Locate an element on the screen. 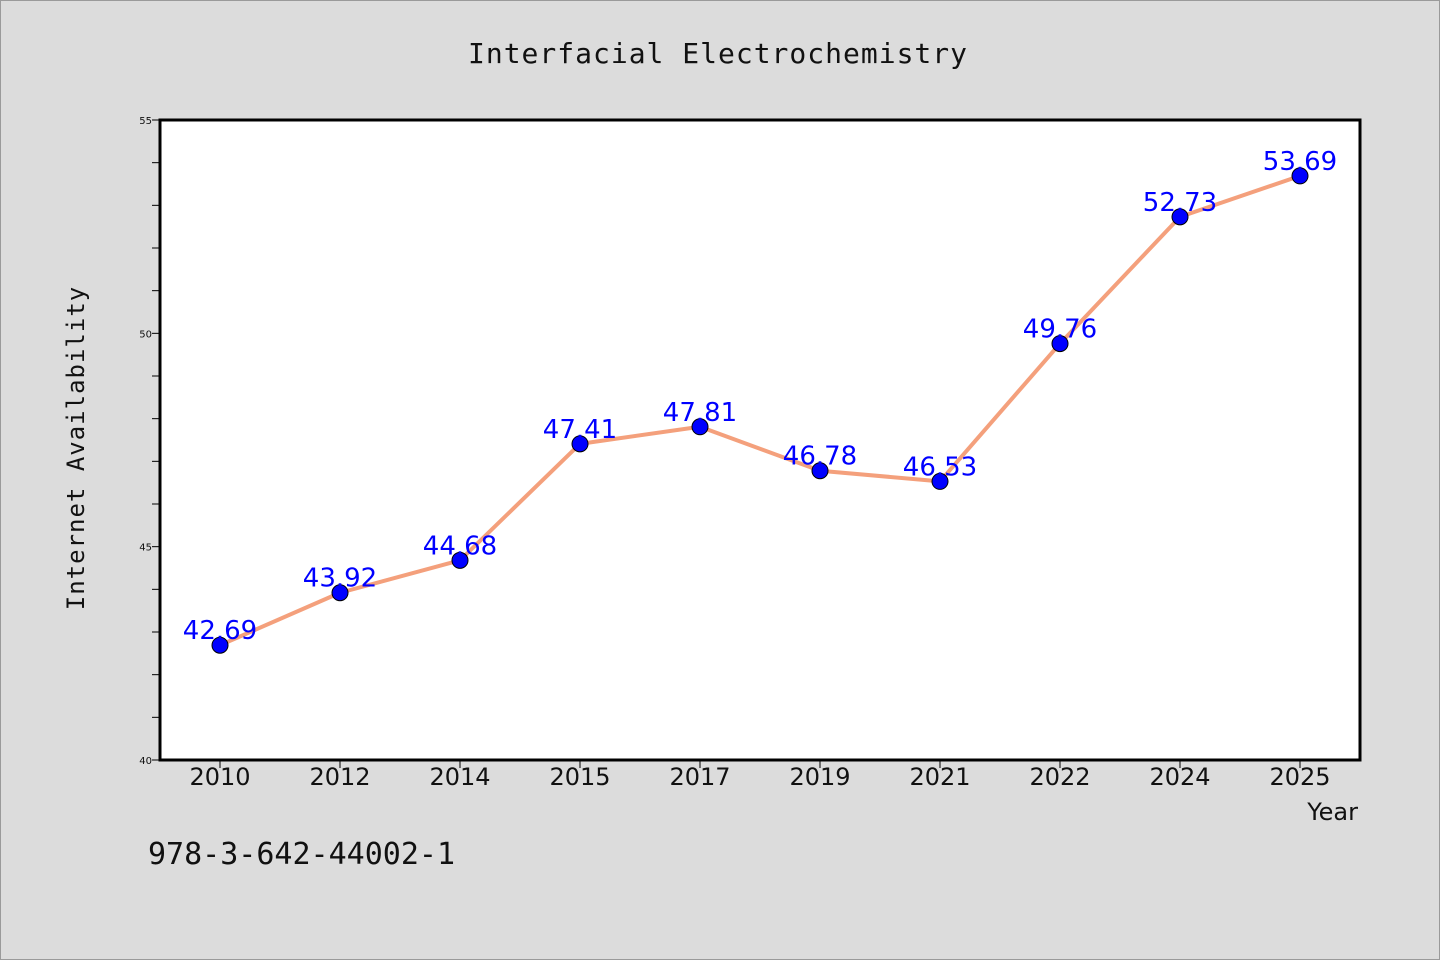  y-tick-label: 55 is located at coordinates (145, 121).